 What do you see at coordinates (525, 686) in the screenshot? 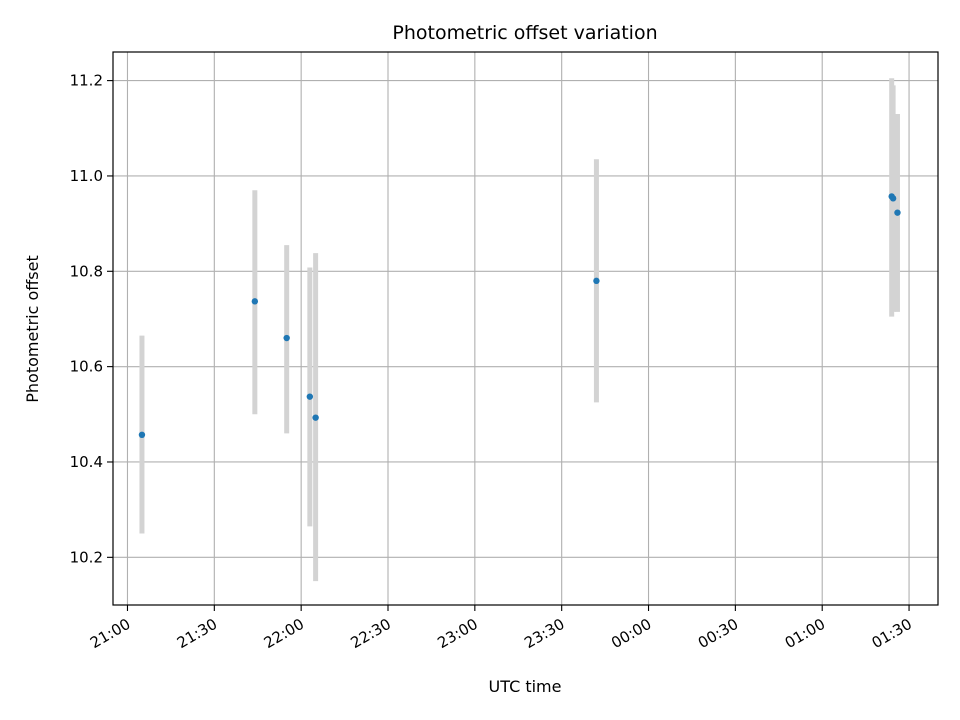
I see `x-axis-label: UTC time` at bounding box center [525, 686].